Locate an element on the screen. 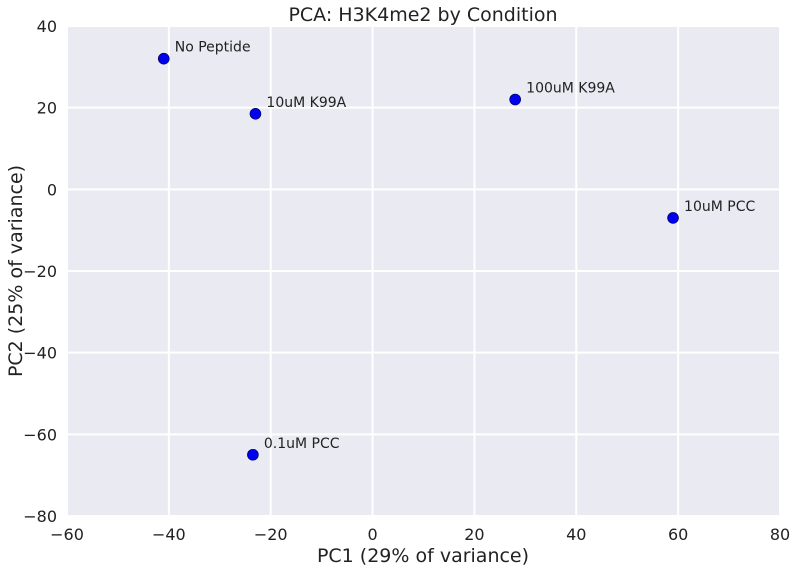 This screenshot has height=573, width=796. y-tick-label: −20 is located at coordinates (40, 271).